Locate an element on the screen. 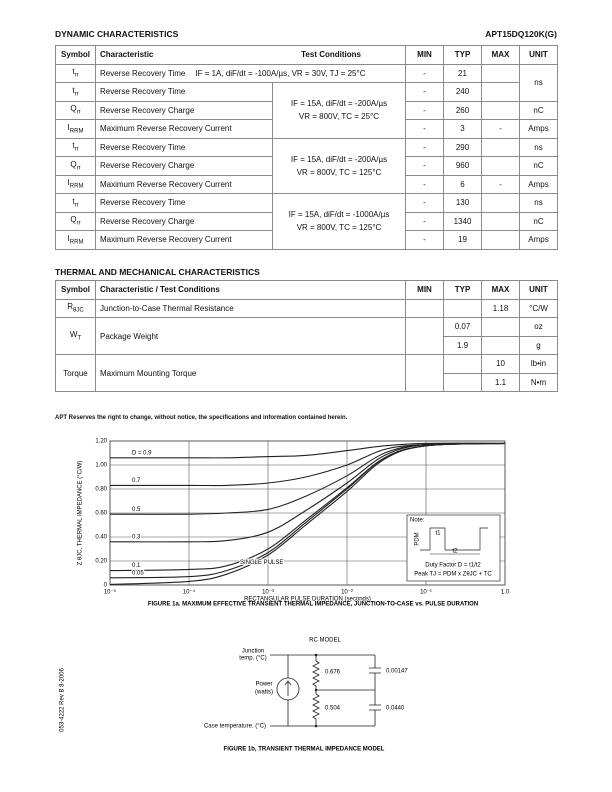  note-duty: Duty Factor D = t1/t2 is located at coordinates (453, 566).